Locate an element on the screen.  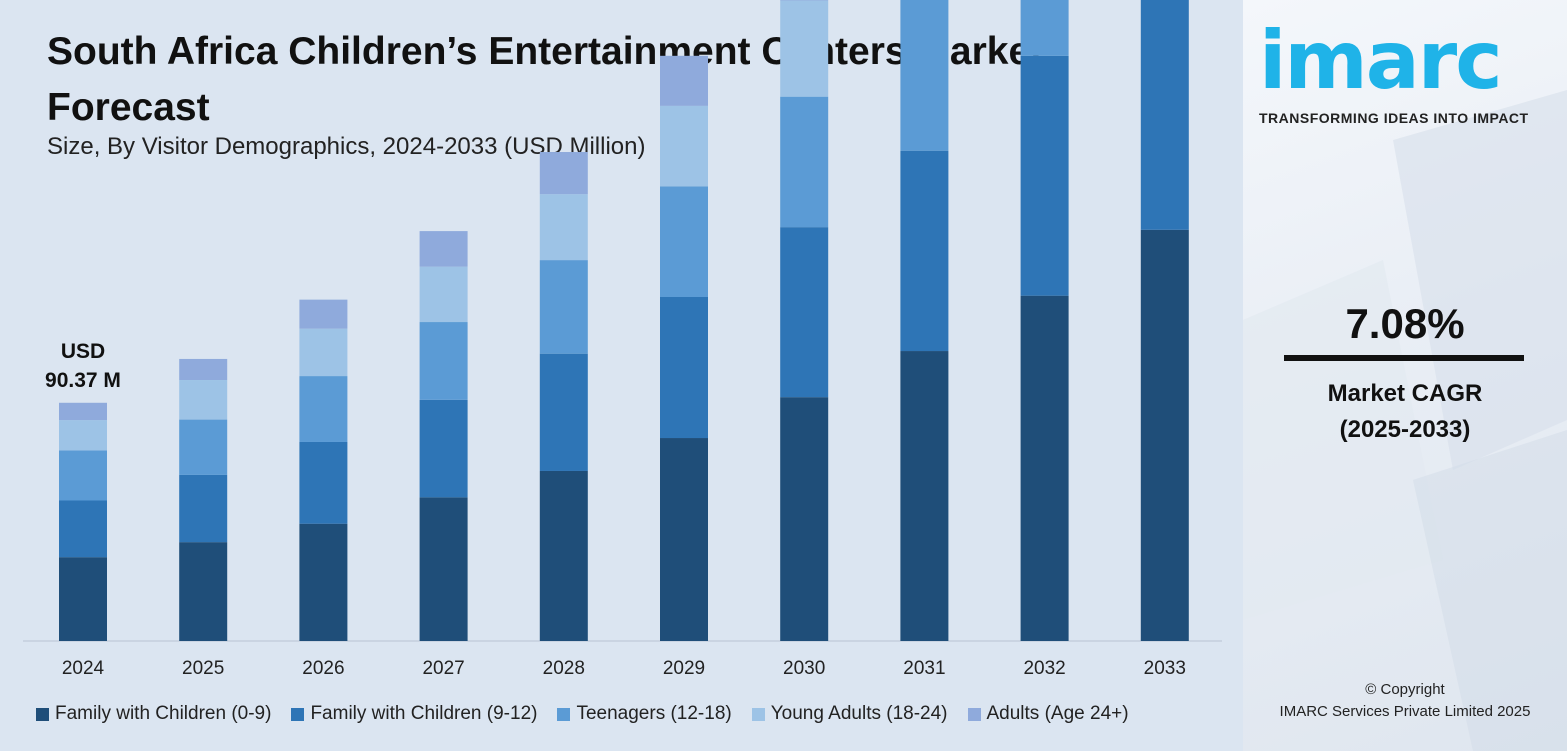
legend-item-3: Young Adults (18-24) is located at coordinates (849, 714).